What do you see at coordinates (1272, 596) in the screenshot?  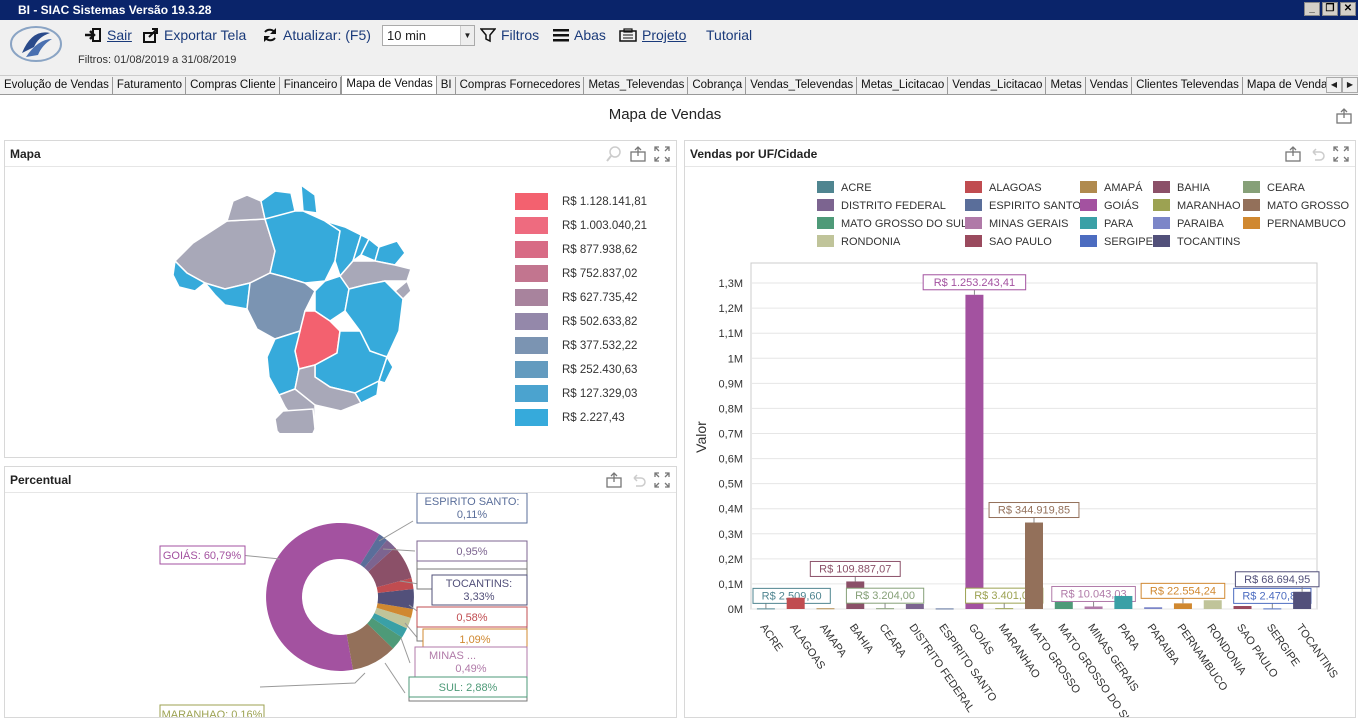 I see `data-label: R$ 2.470,80` at bounding box center [1272, 596].